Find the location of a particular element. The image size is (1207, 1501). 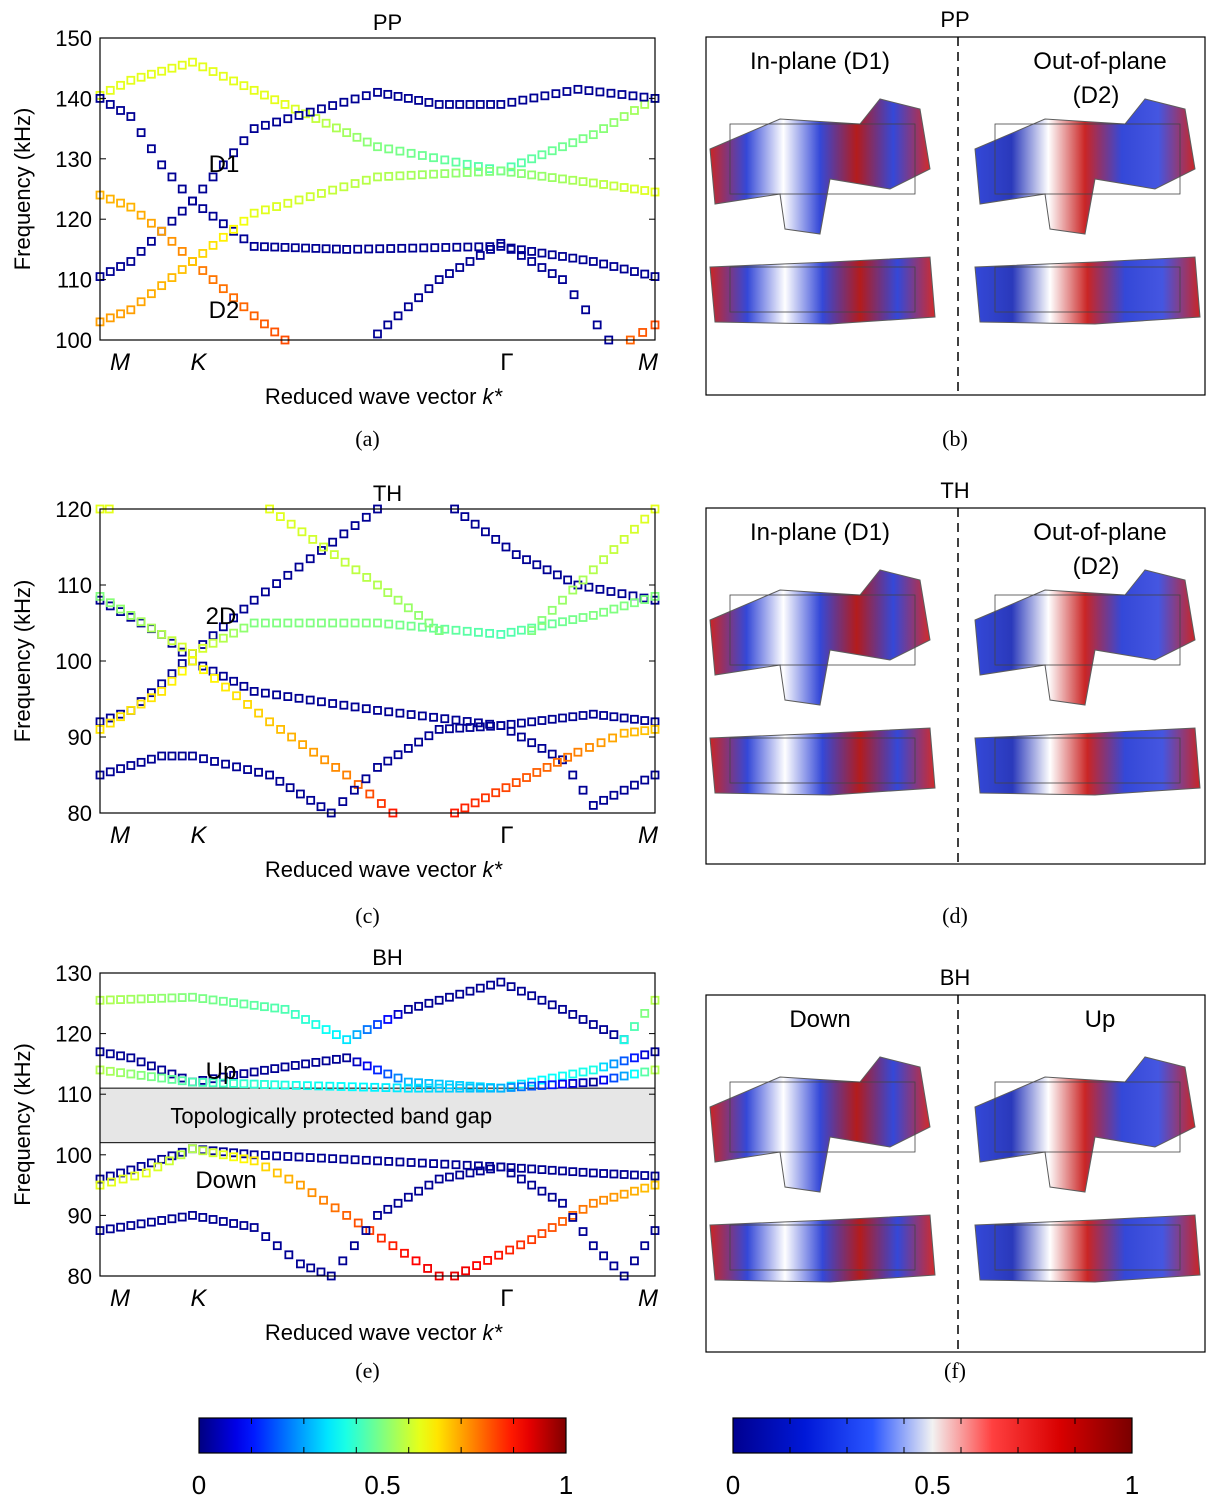

mode-label-right: Out-of-plane is located at coordinates (1099, 61).